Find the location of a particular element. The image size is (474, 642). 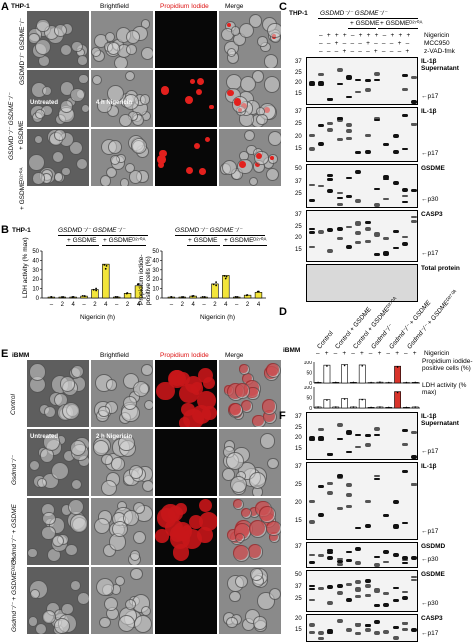

panel-e-image-r2-c3 is located at coordinates (186, 462).